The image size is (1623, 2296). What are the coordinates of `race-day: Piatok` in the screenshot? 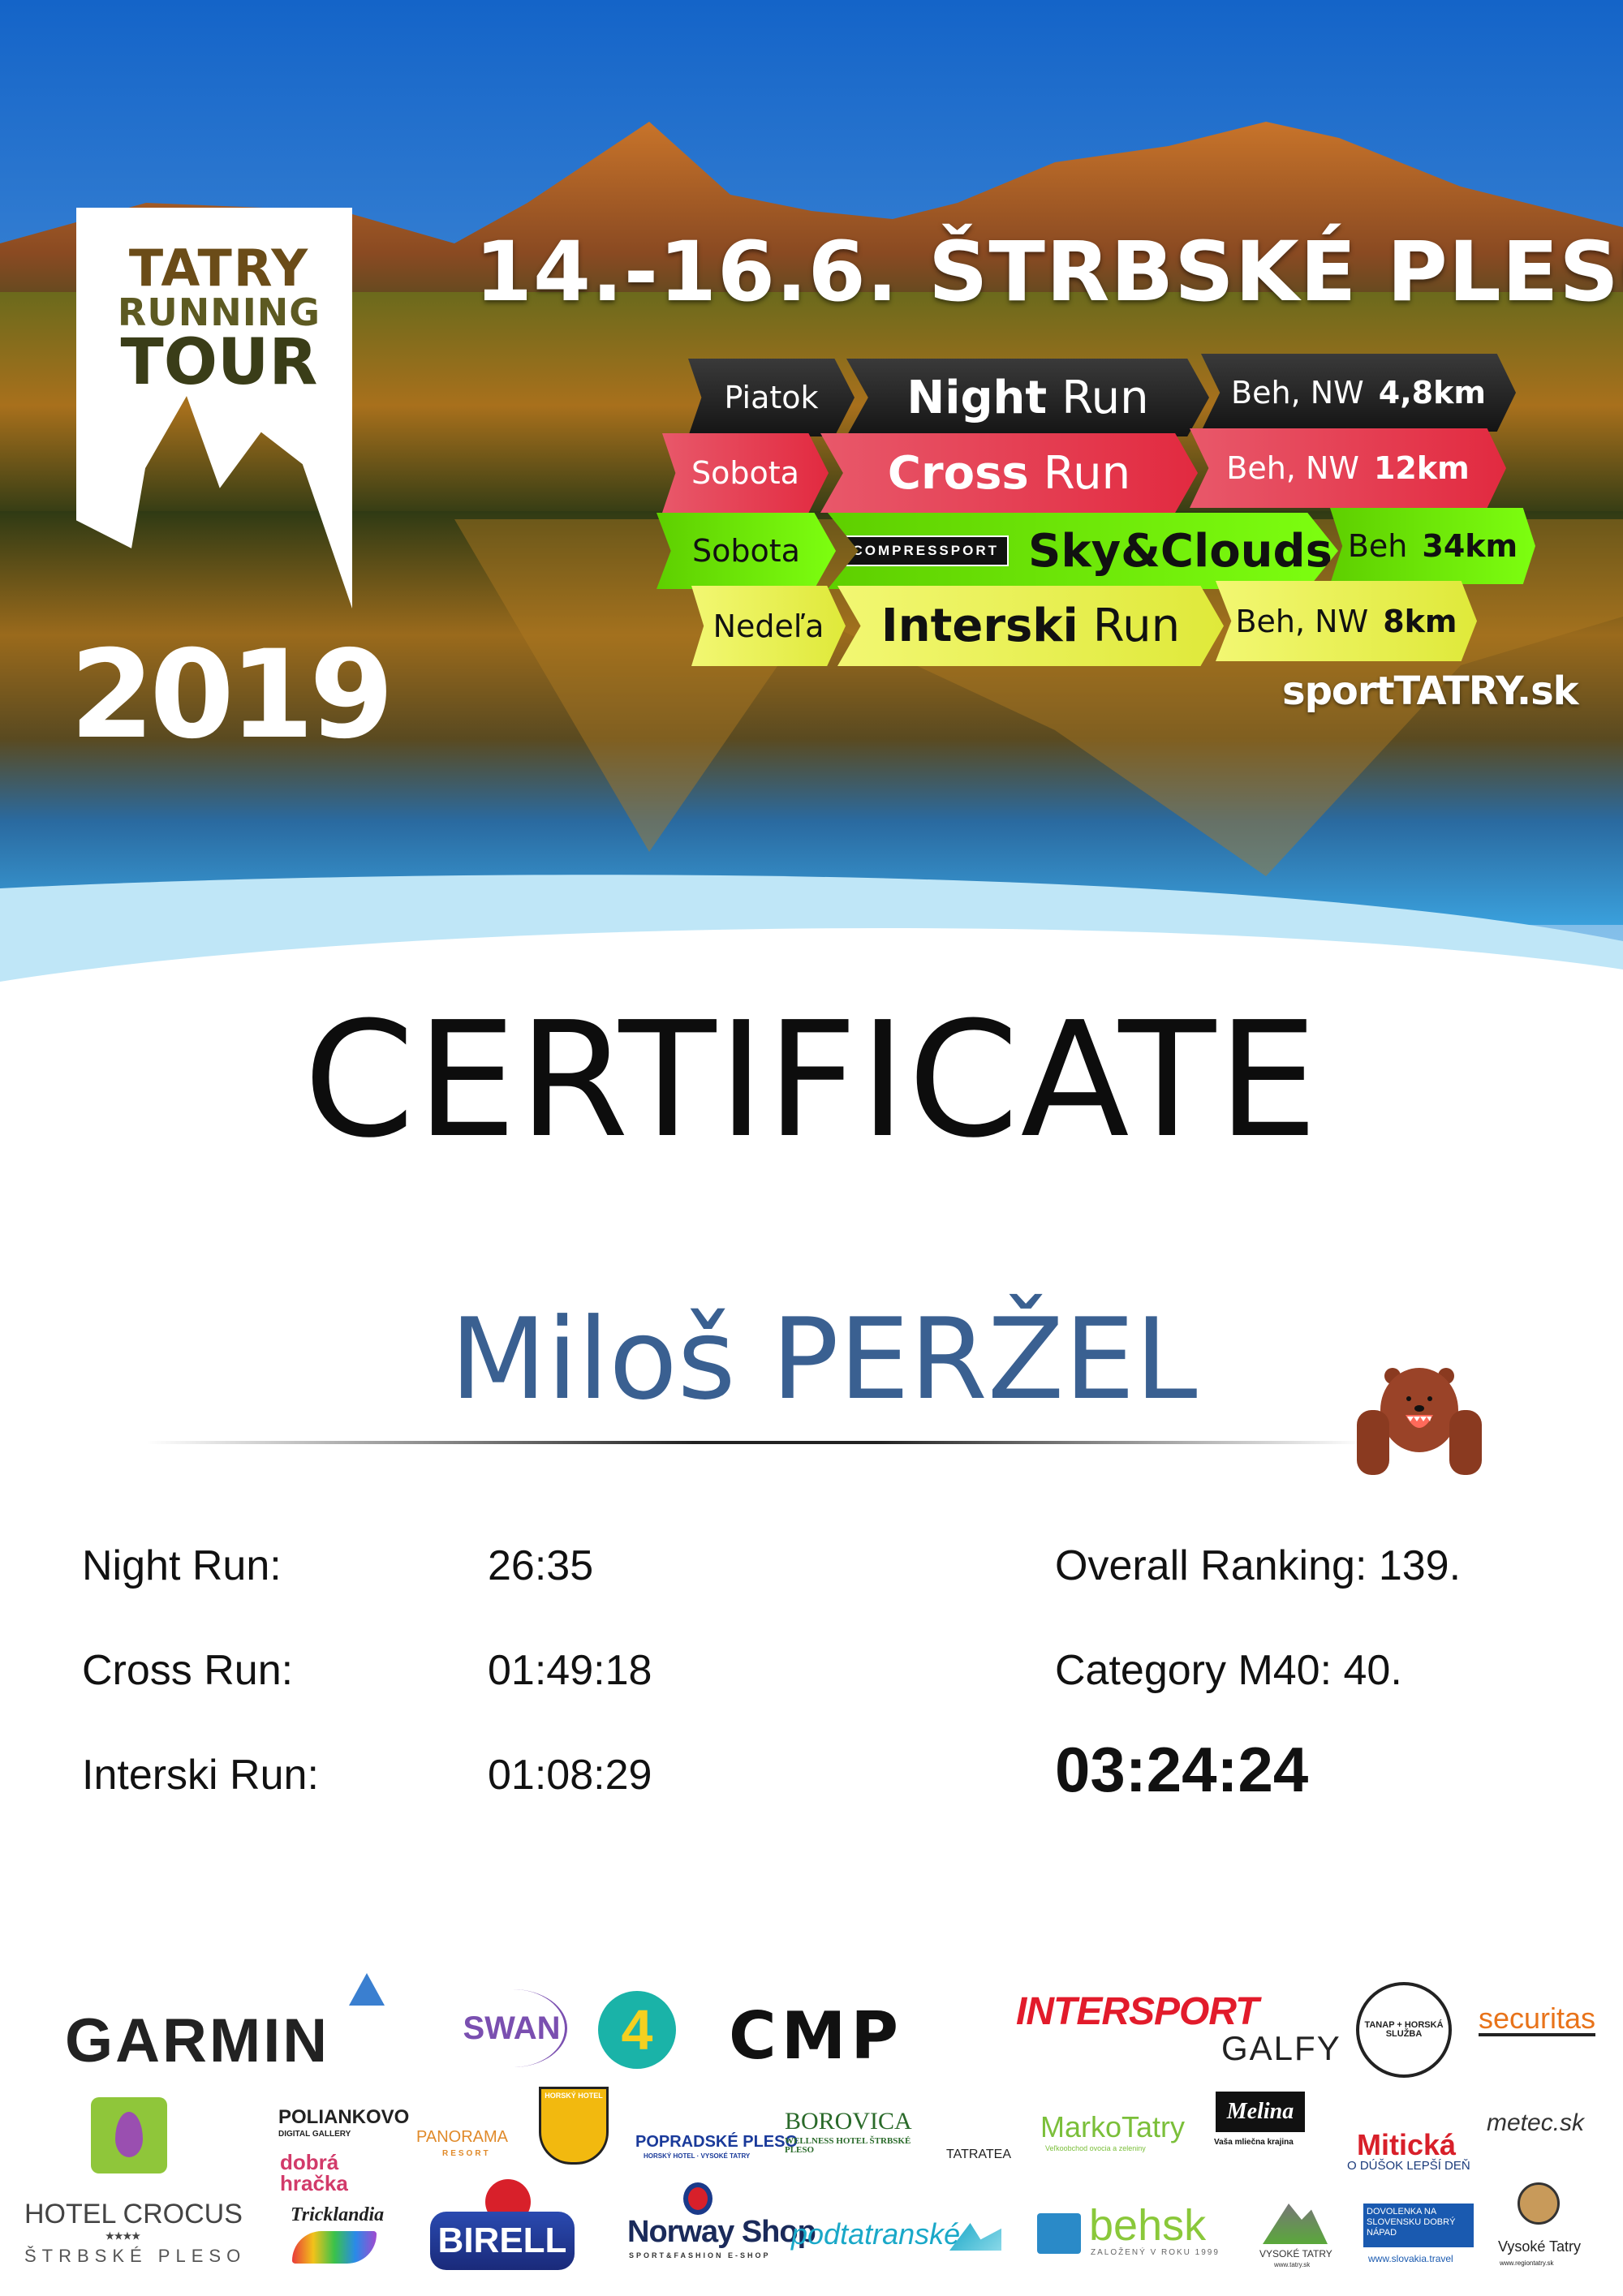 It's located at (771, 397).